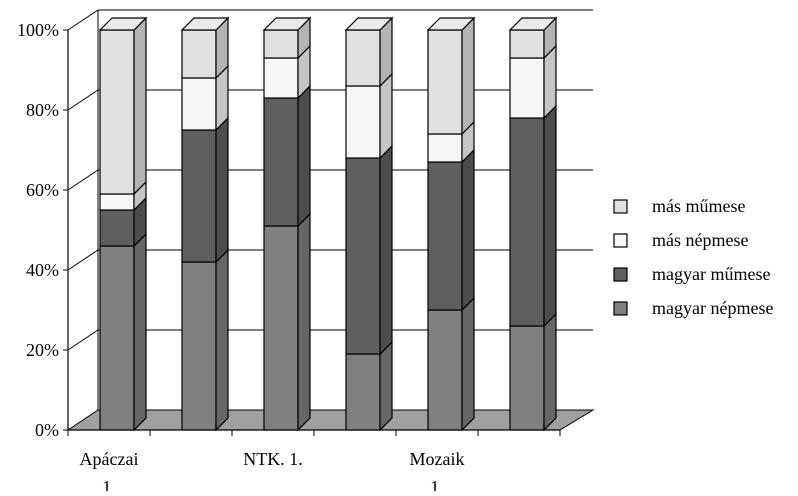 The height and width of the screenshot is (496, 798). Describe the element at coordinates (700, 240) in the screenshot. I see `legend-label: más népmese` at that location.